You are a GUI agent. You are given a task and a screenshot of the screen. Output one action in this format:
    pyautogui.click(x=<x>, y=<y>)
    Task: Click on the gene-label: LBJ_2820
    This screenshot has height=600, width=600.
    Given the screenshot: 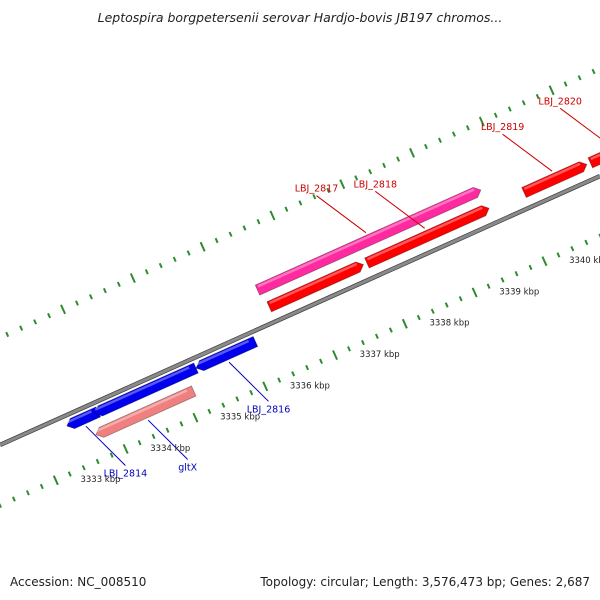 What is the action you would take?
    pyautogui.click(x=560, y=101)
    